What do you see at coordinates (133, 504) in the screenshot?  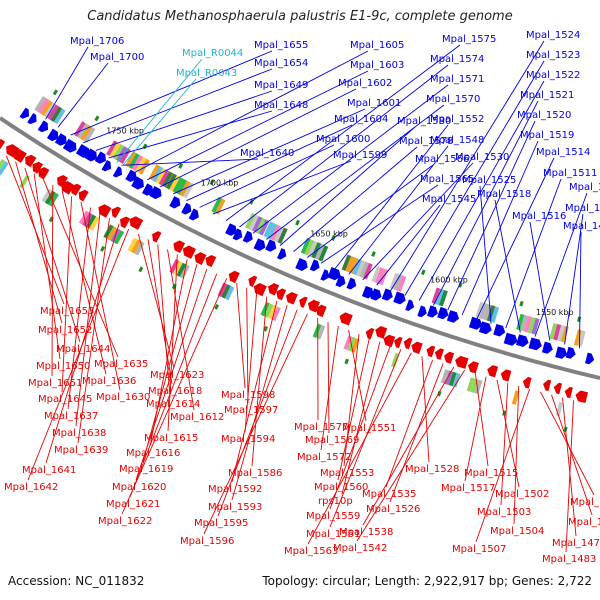 I see `reverse-gene-label: Mpal_1621` at bounding box center [133, 504].